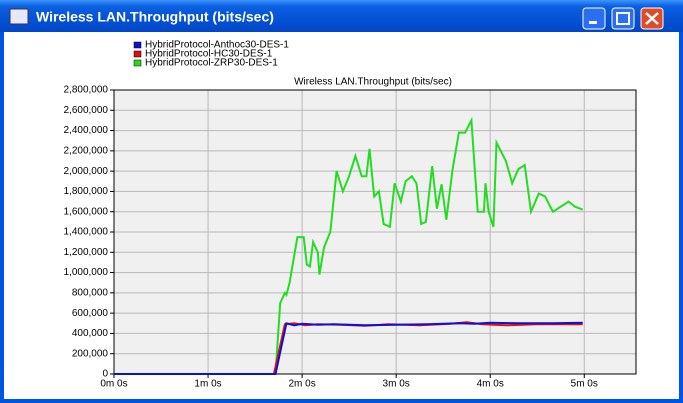  What do you see at coordinates (86, 232) in the screenshot?
I see `y-tick-label: 1,400,000` at bounding box center [86, 232].